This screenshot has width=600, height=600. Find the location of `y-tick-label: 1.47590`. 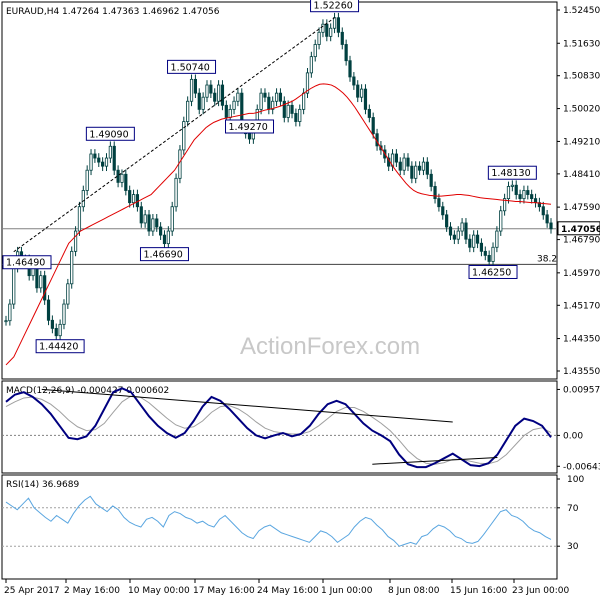

y-tick-label: 1.47590 is located at coordinates (581, 208).